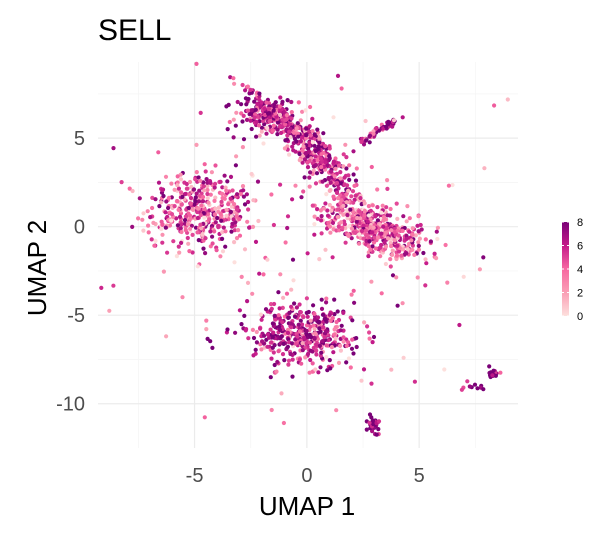 Image resolution: width=614 pixels, height=537 pixels. What do you see at coordinates (79, 139) in the screenshot?
I see `y-tick-label: 5` at bounding box center [79, 139].